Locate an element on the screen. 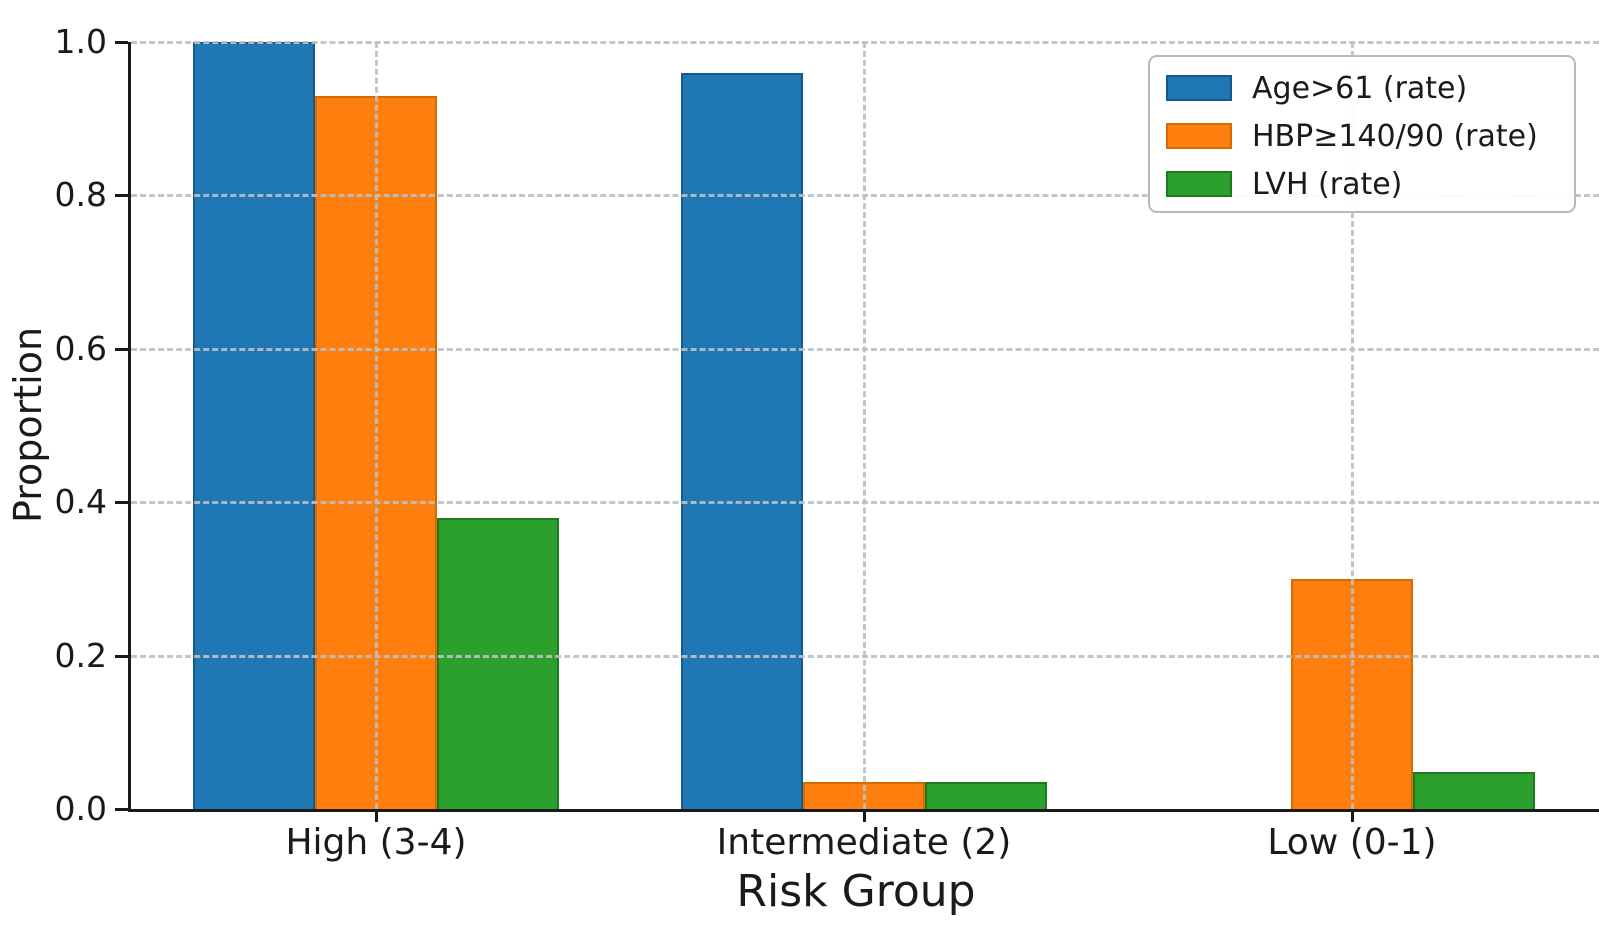 This screenshot has height=933, width=1599. y-tick-label: 1.0 is located at coordinates (80, 41).